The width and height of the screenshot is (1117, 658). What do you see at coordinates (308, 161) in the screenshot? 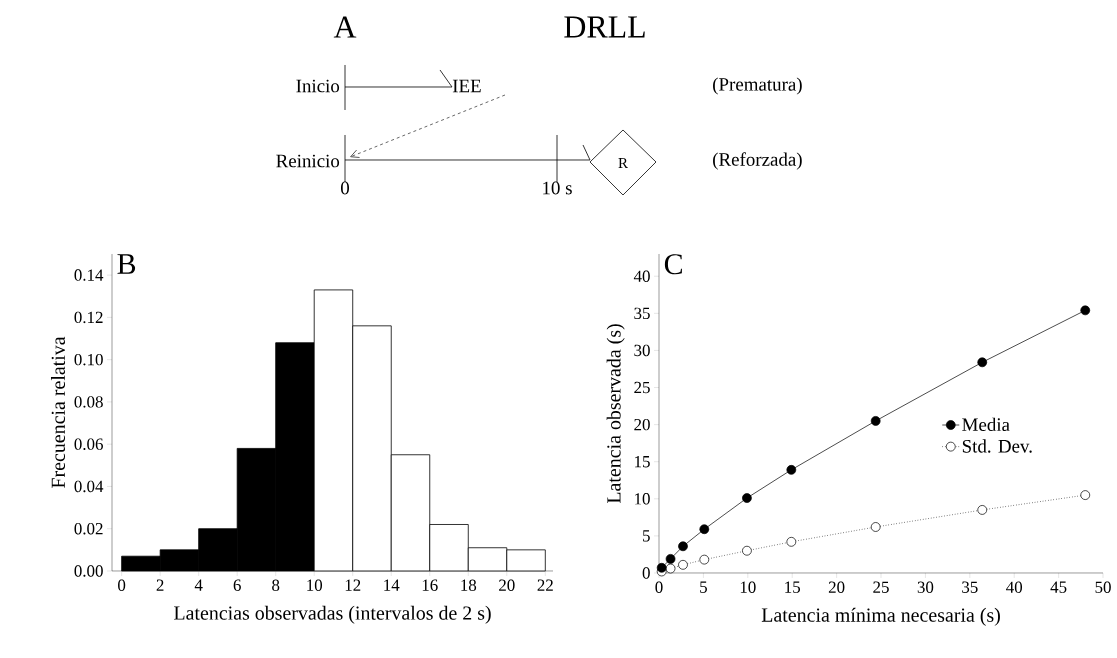
I see `text: Reinicio` at bounding box center [308, 161].